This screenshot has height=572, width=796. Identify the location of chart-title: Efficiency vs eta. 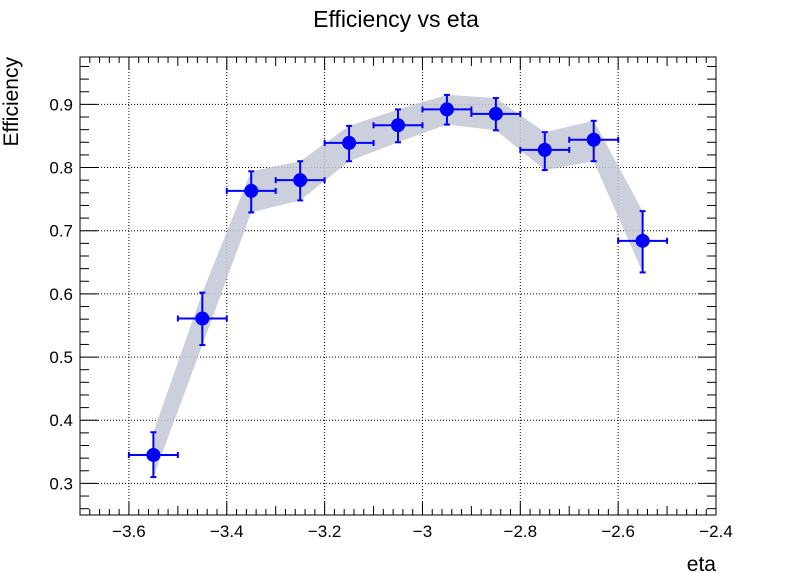
(396, 19).